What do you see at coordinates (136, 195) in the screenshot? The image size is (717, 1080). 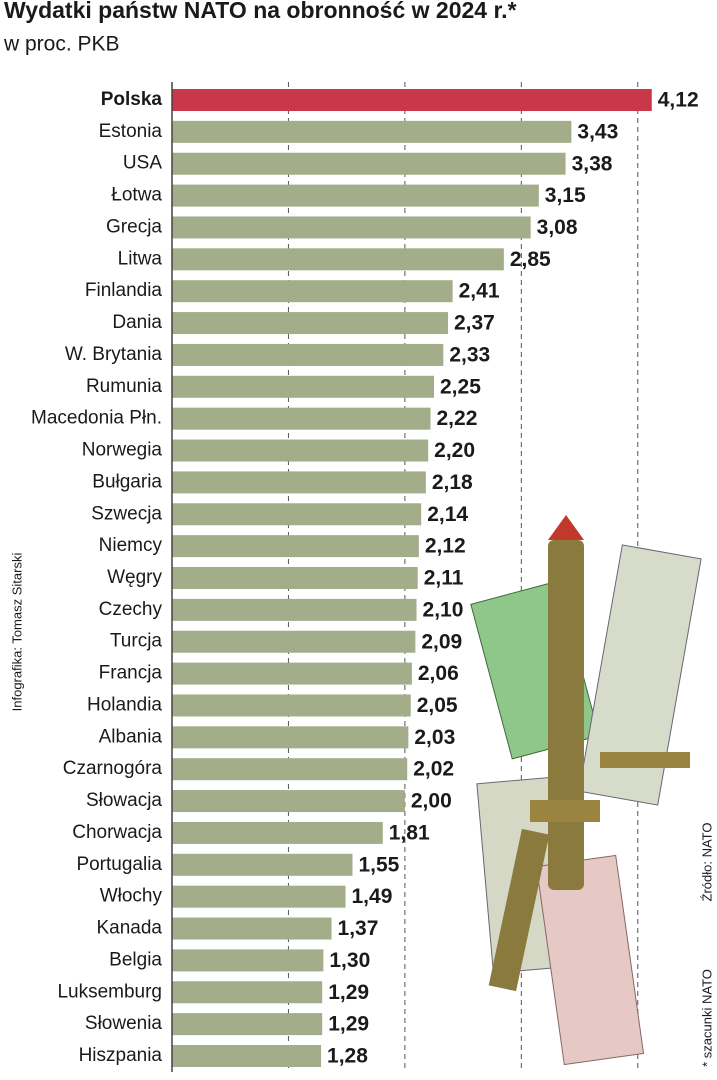 I see `category-label: Łotwa` at bounding box center [136, 195].